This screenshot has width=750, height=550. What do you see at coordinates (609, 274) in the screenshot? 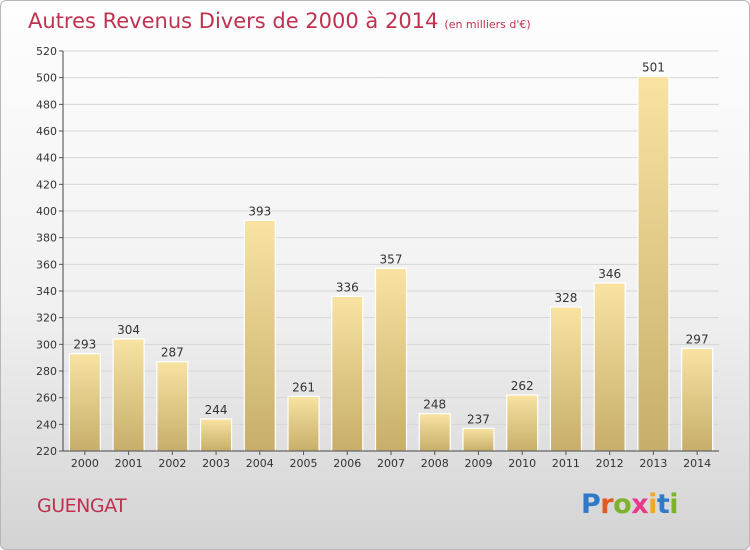
I see `bar-value-label: 346` at bounding box center [609, 274].